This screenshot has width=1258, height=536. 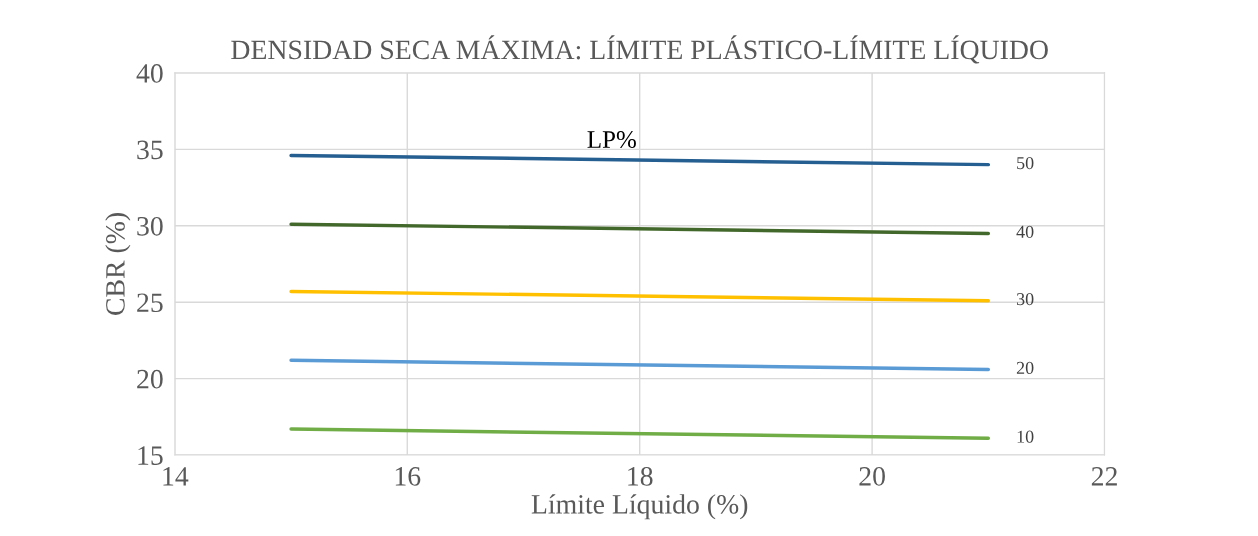 What do you see at coordinates (150, 379) in the screenshot?
I see `y-tick-label: 20` at bounding box center [150, 379].